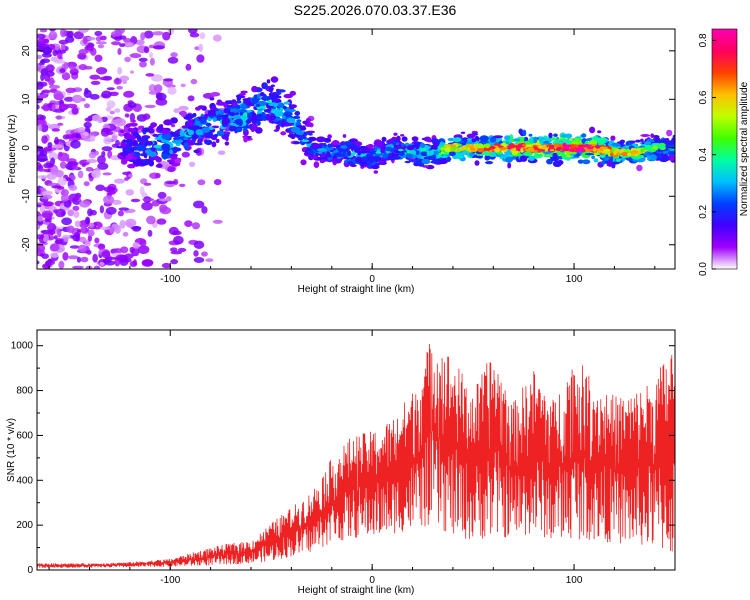  Describe the element at coordinates (26, 51) in the screenshot. I see `heatmap-y-tick-label: 20` at that location.